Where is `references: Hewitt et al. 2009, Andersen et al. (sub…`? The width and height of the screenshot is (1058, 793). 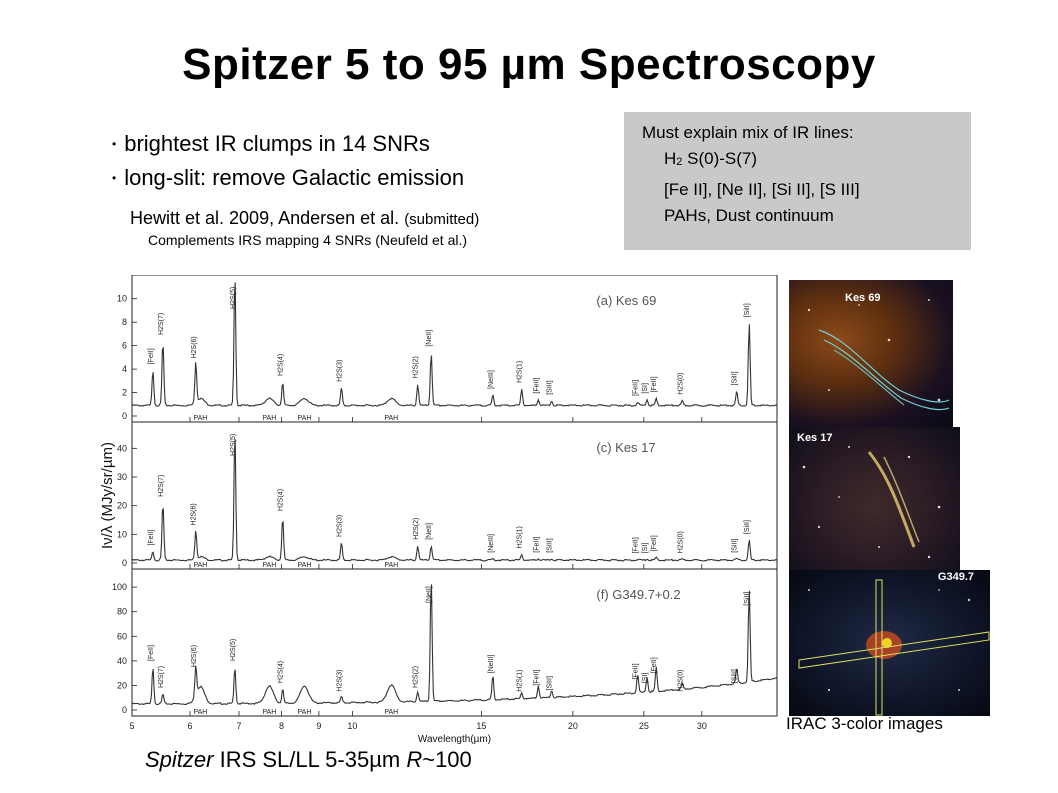 references: Hewitt et al. 2009, Andersen et al. (sub… is located at coordinates (304, 218).